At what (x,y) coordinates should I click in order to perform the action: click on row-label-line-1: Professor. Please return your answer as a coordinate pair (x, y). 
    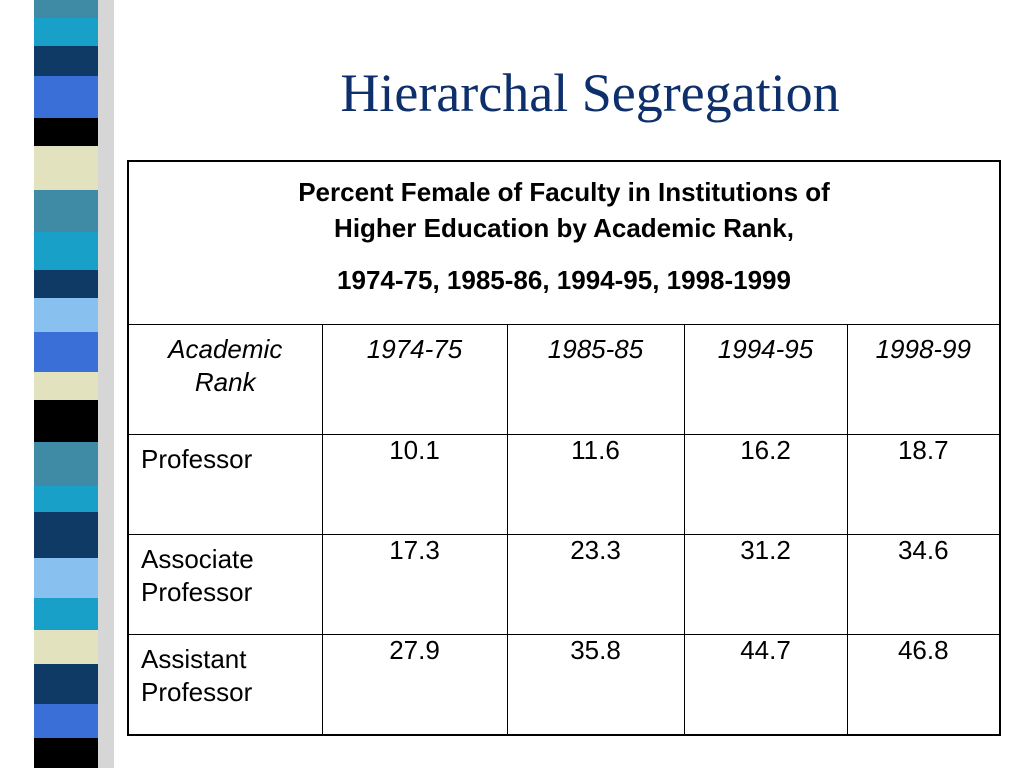
    Looking at the image, I should click on (197, 459).